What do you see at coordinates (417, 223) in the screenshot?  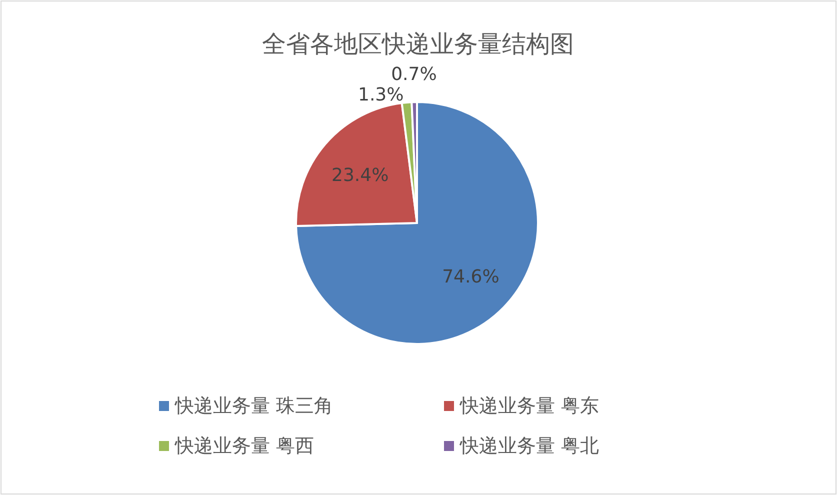 I see `pie-slice` at bounding box center [417, 223].